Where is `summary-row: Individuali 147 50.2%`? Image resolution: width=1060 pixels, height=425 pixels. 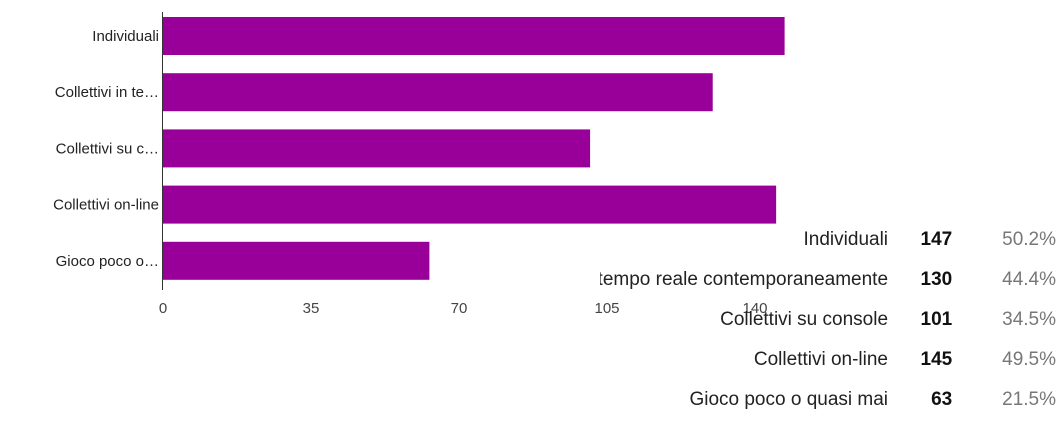
summary-row: Individuali 147 50.2% is located at coordinates (830, 240).